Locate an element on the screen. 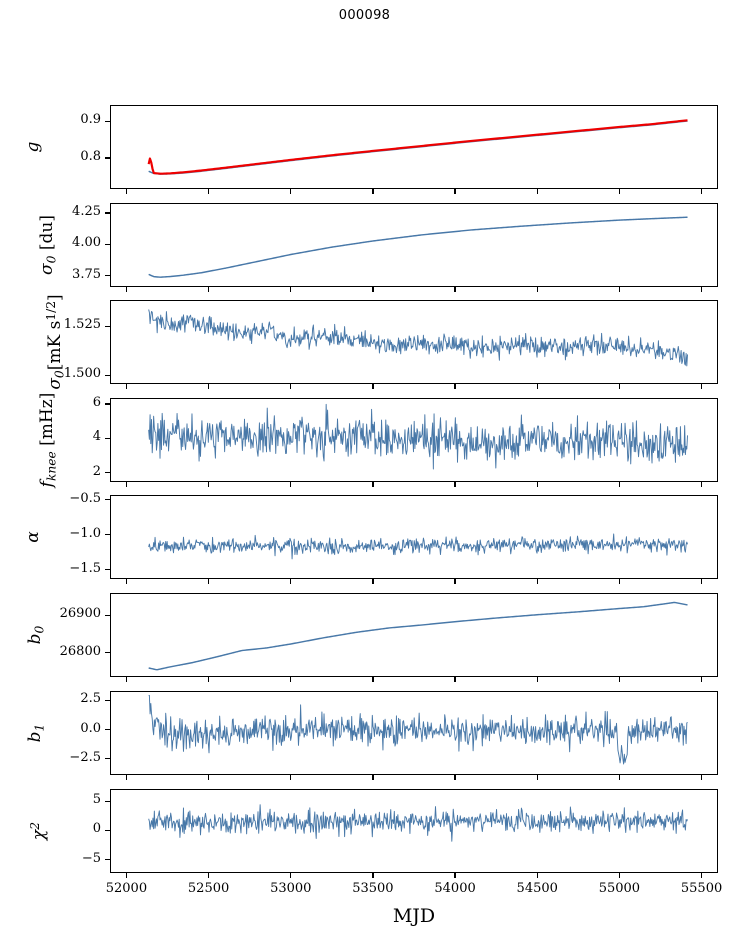  series-b1 is located at coordinates (418, 729).